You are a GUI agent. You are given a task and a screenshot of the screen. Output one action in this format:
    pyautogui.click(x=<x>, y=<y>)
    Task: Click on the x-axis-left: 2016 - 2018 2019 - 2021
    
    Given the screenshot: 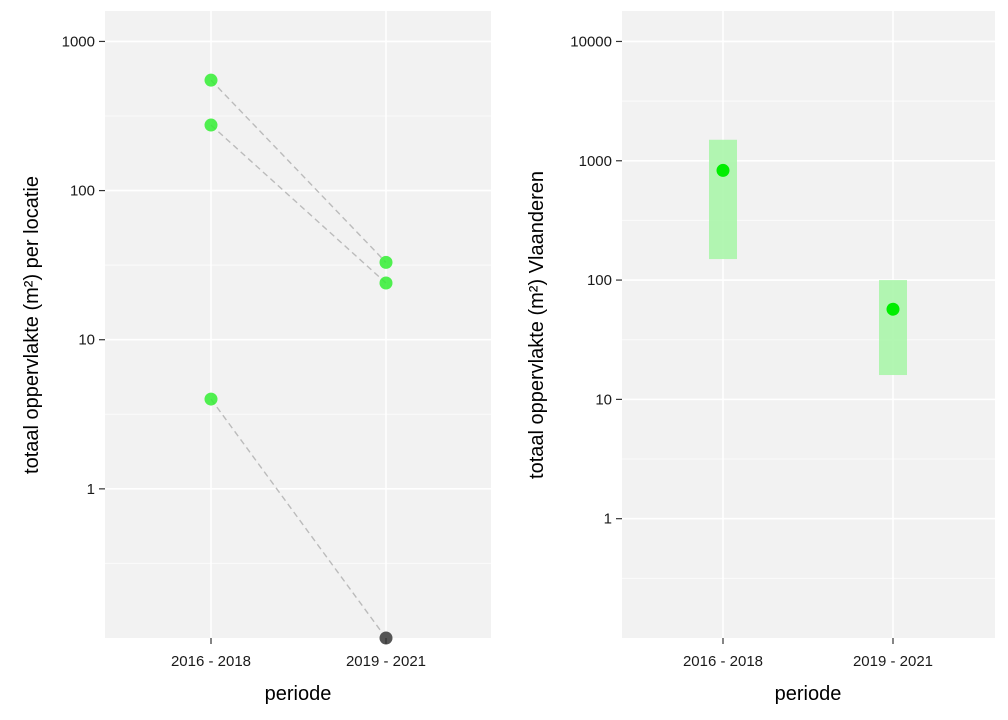 What is the action you would take?
    pyautogui.click(x=298, y=654)
    